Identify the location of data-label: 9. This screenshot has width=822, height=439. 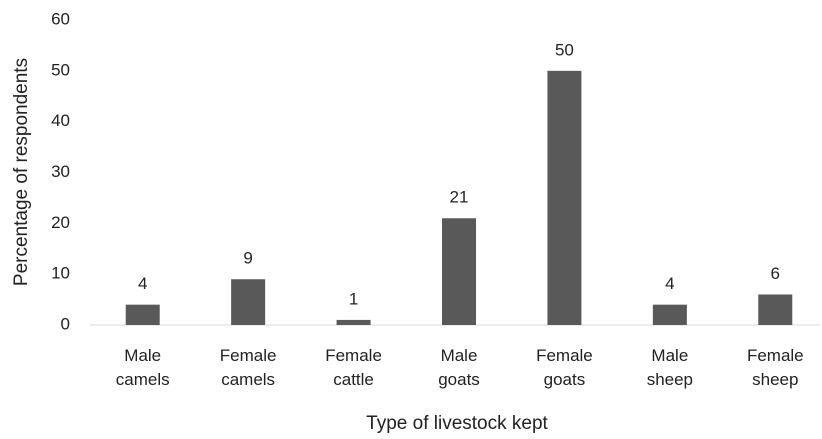
(247, 258).